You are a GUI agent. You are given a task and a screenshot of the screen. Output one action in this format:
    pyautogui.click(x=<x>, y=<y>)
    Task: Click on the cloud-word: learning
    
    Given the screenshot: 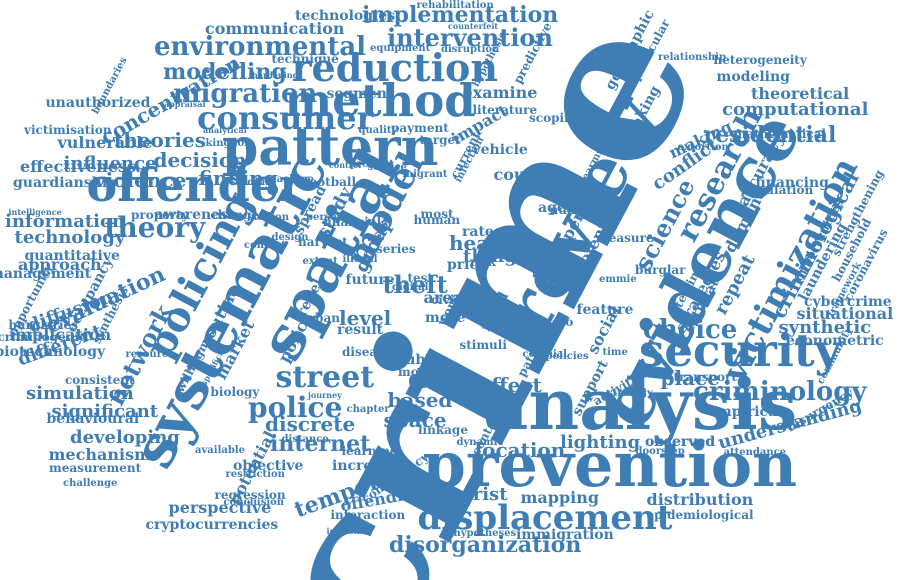 What is the action you would take?
    pyautogui.click(x=370, y=451)
    